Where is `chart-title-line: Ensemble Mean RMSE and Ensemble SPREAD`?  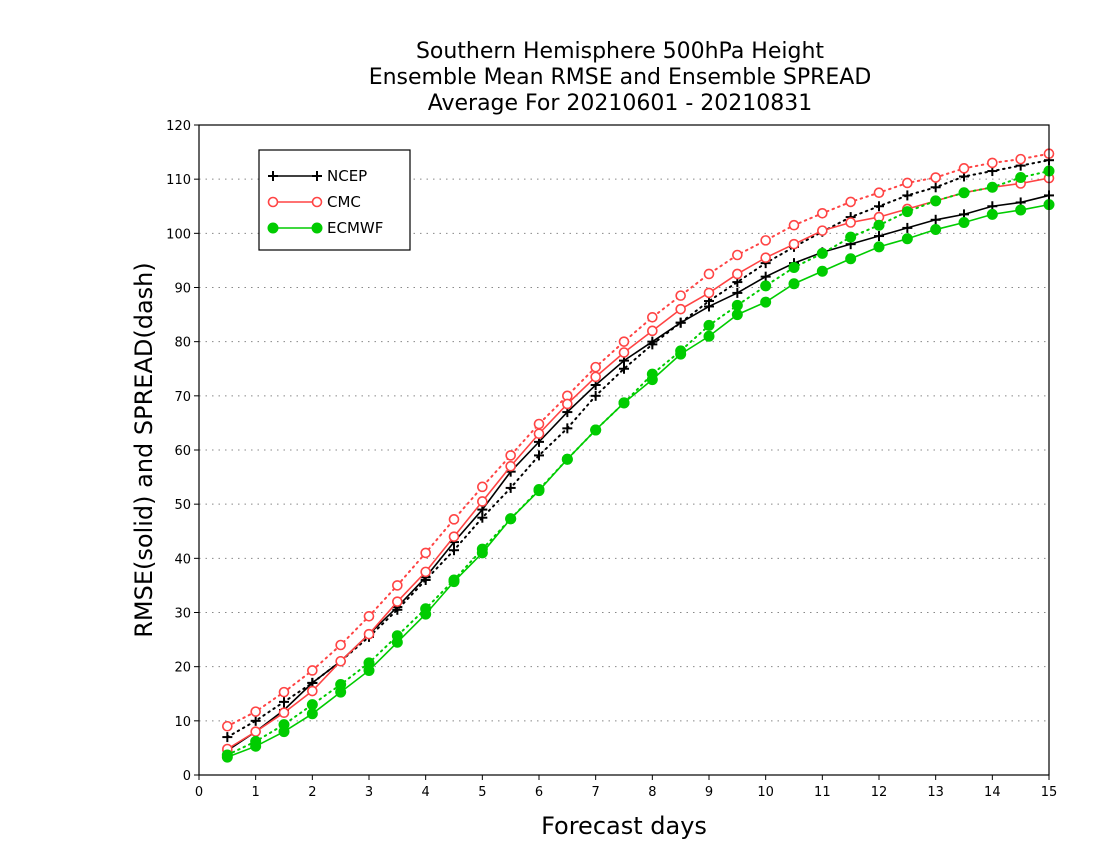
chart-title-line: Ensemble Mean RMSE and Ensemble SPREAD is located at coordinates (620, 77).